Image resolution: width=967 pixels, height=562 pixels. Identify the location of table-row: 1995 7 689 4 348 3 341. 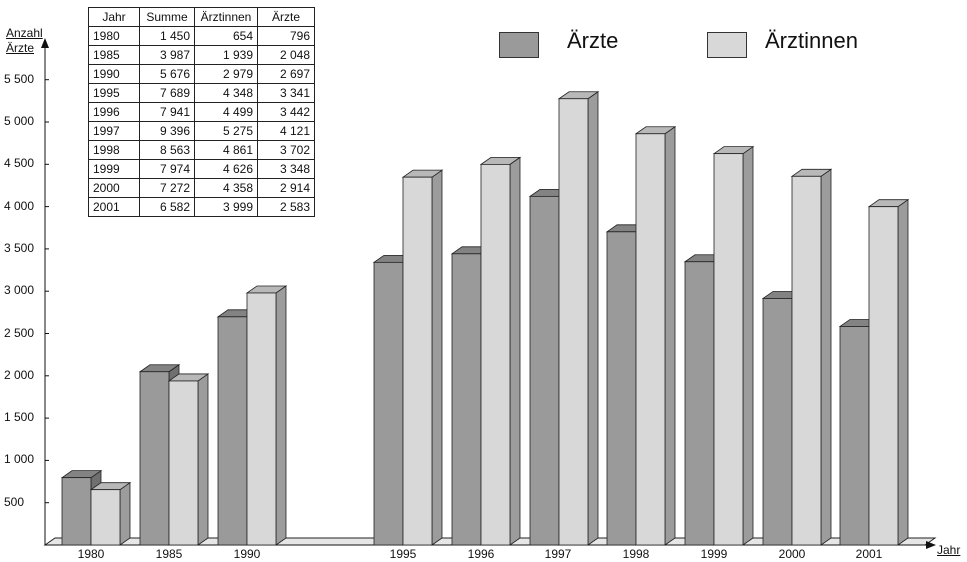
(201, 93).